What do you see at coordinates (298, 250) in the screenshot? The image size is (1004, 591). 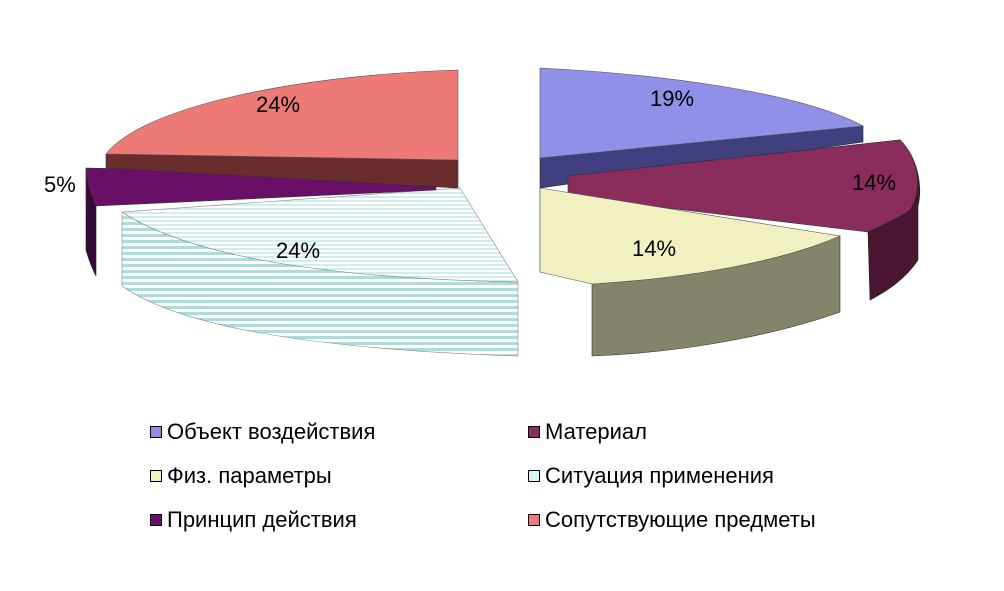 I see `pct-label-situatsiya: 24%` at bounding box center [298, 250].